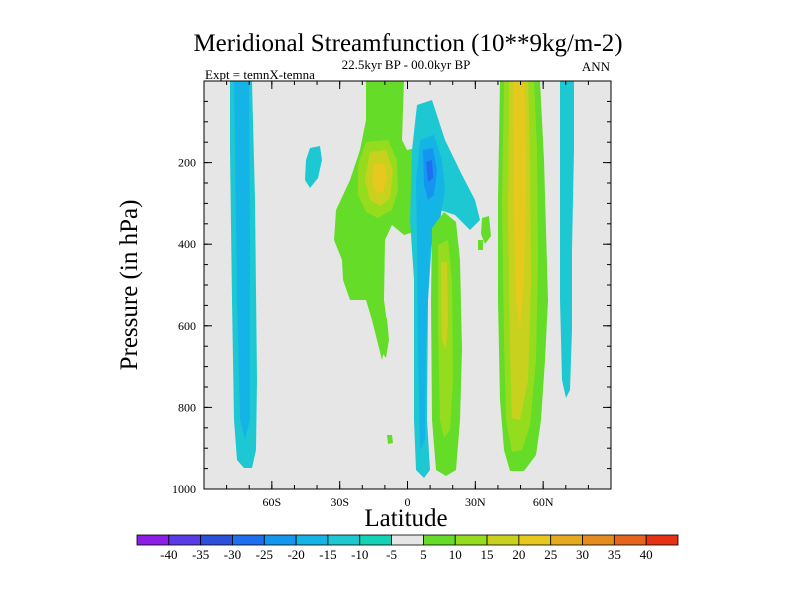 The image size is (800, 600). Describe the element at coordinates (313, 167) in the screenshot. I see `contour-small-negative-blob` at that location.